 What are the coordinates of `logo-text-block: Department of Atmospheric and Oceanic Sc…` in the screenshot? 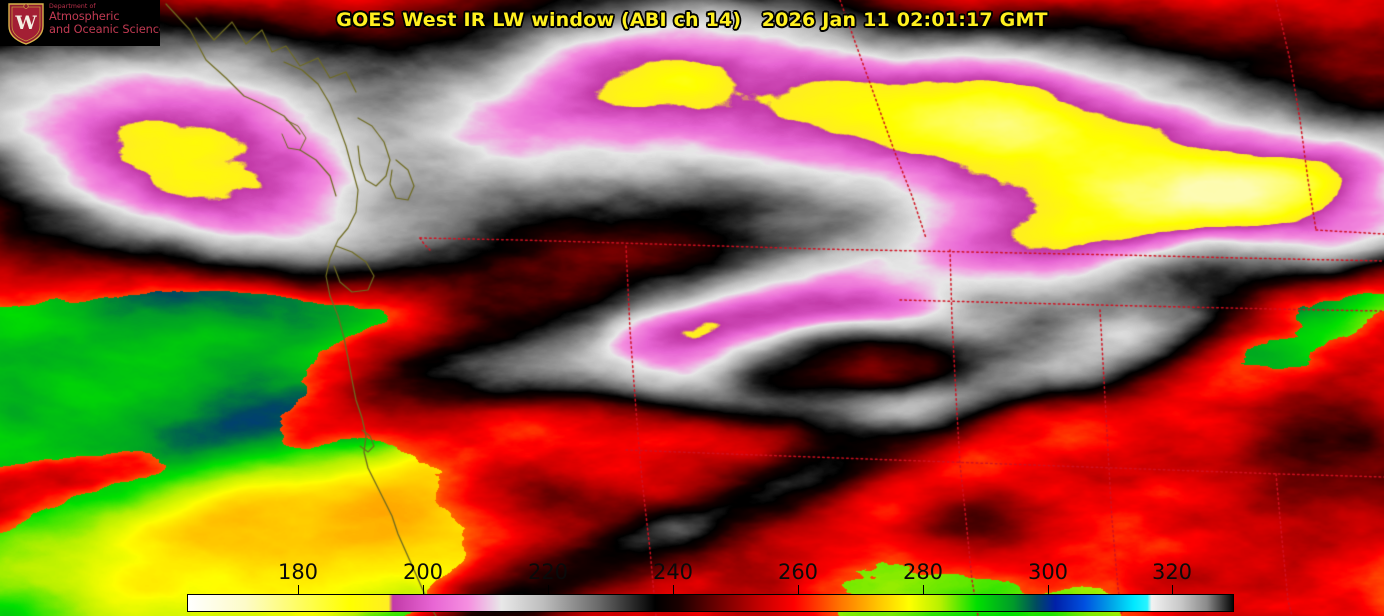 It's located at (104, 20).